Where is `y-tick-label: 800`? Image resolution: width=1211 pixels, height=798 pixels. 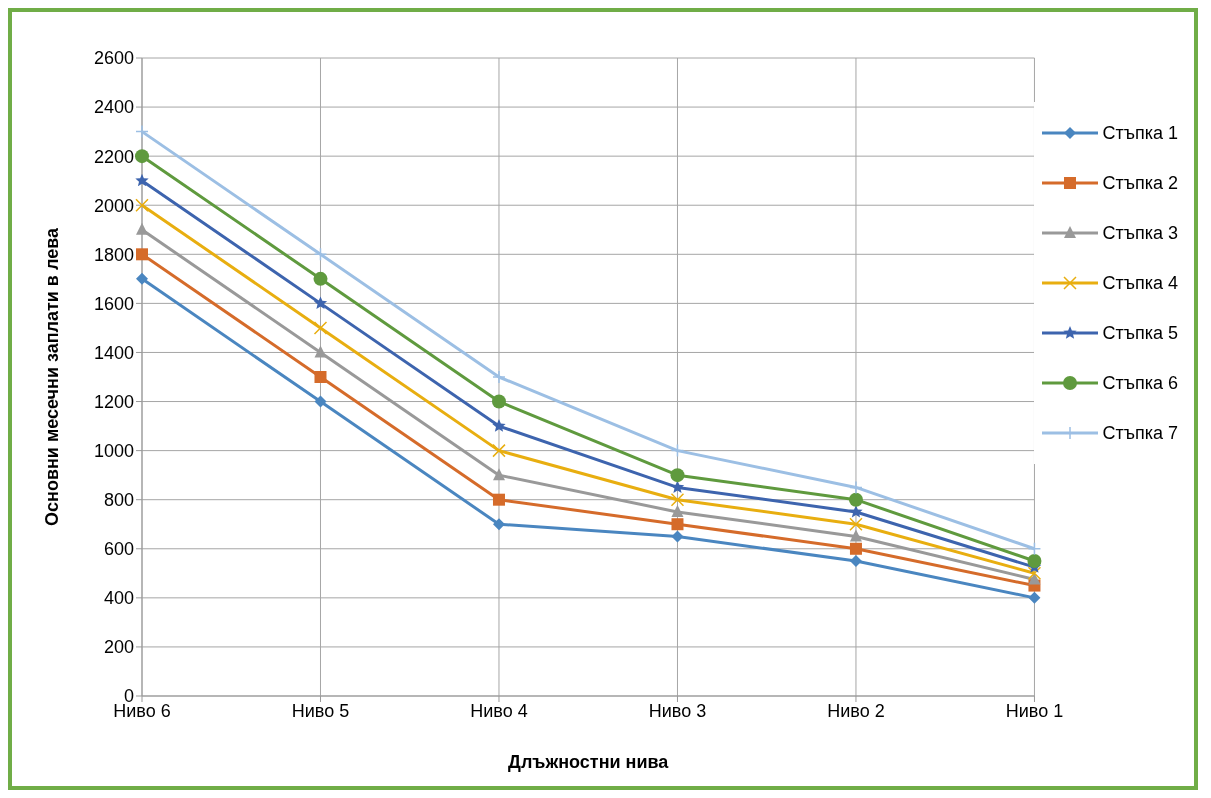
y-tick-label: 800 is located at coordinates (118, 500).